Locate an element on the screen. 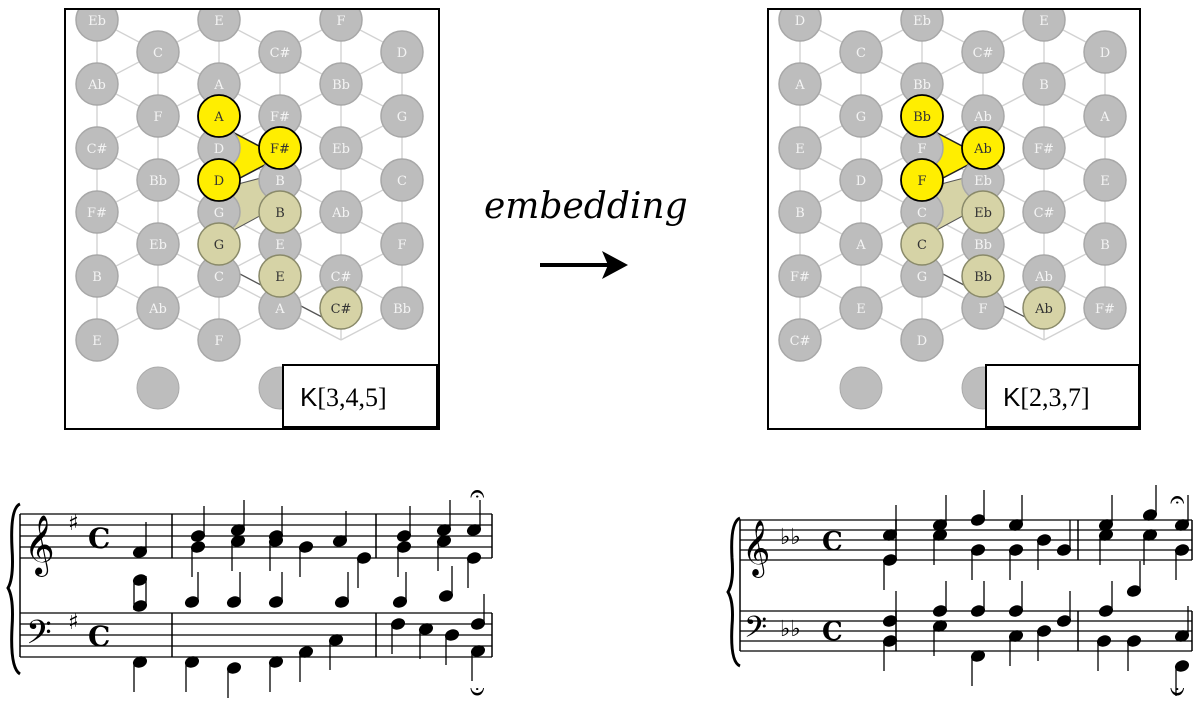 The height and width of the screenshot is (707, 1201). yellow-node: F is located at coordinates (922, 180).